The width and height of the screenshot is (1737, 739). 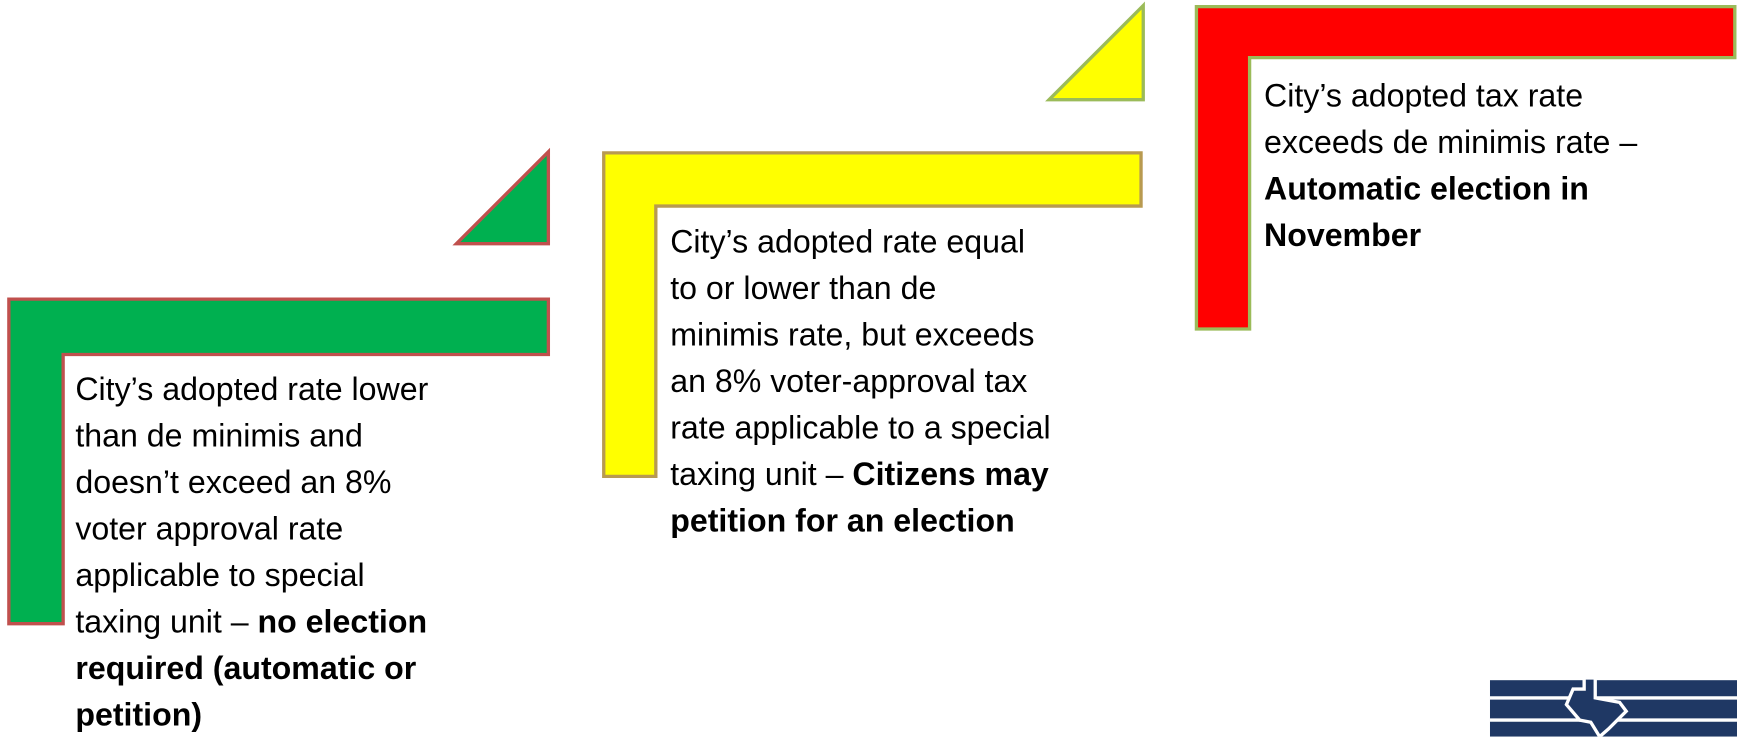 I want to click on text: doesn’t exceed an 8%, so click(x=233, y=483).